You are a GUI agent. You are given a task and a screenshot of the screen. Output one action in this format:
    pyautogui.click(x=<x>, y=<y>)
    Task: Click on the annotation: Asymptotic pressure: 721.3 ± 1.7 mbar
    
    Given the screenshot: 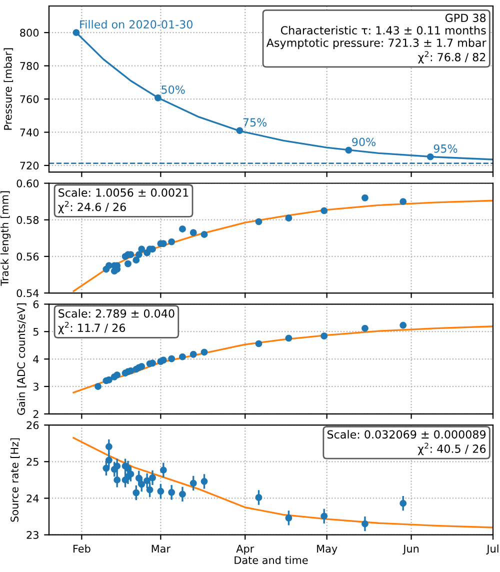 What is the action you would take?
    pyautogui.click(x=376, y=44)
    